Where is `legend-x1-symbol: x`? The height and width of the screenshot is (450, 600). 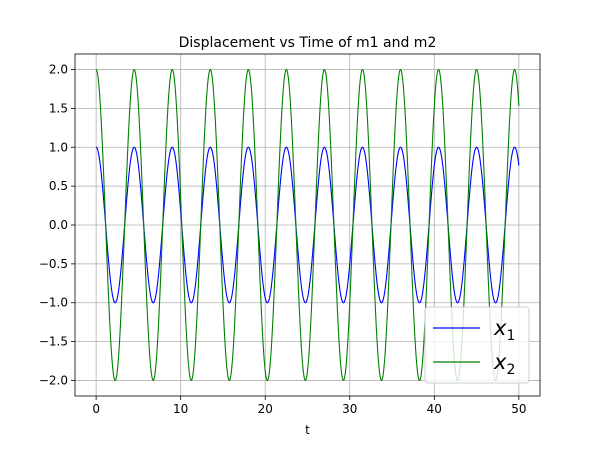 legend-x1-symbol: x is located at coordinates (500, 328).